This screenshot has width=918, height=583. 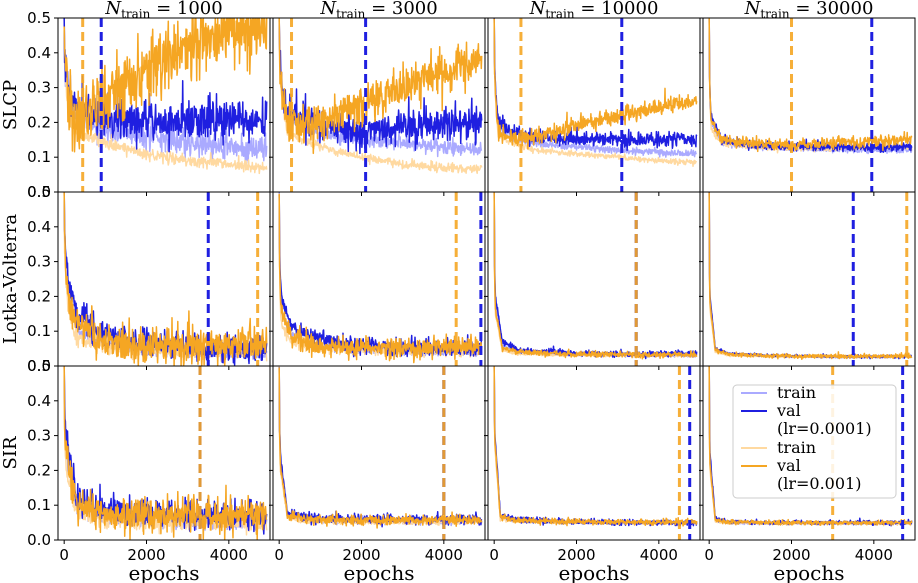 What do you see at coordinates (594, 10) in the screenshot?
I see `column-title: Ntrain = 10000` at bounding box center [594, 10].